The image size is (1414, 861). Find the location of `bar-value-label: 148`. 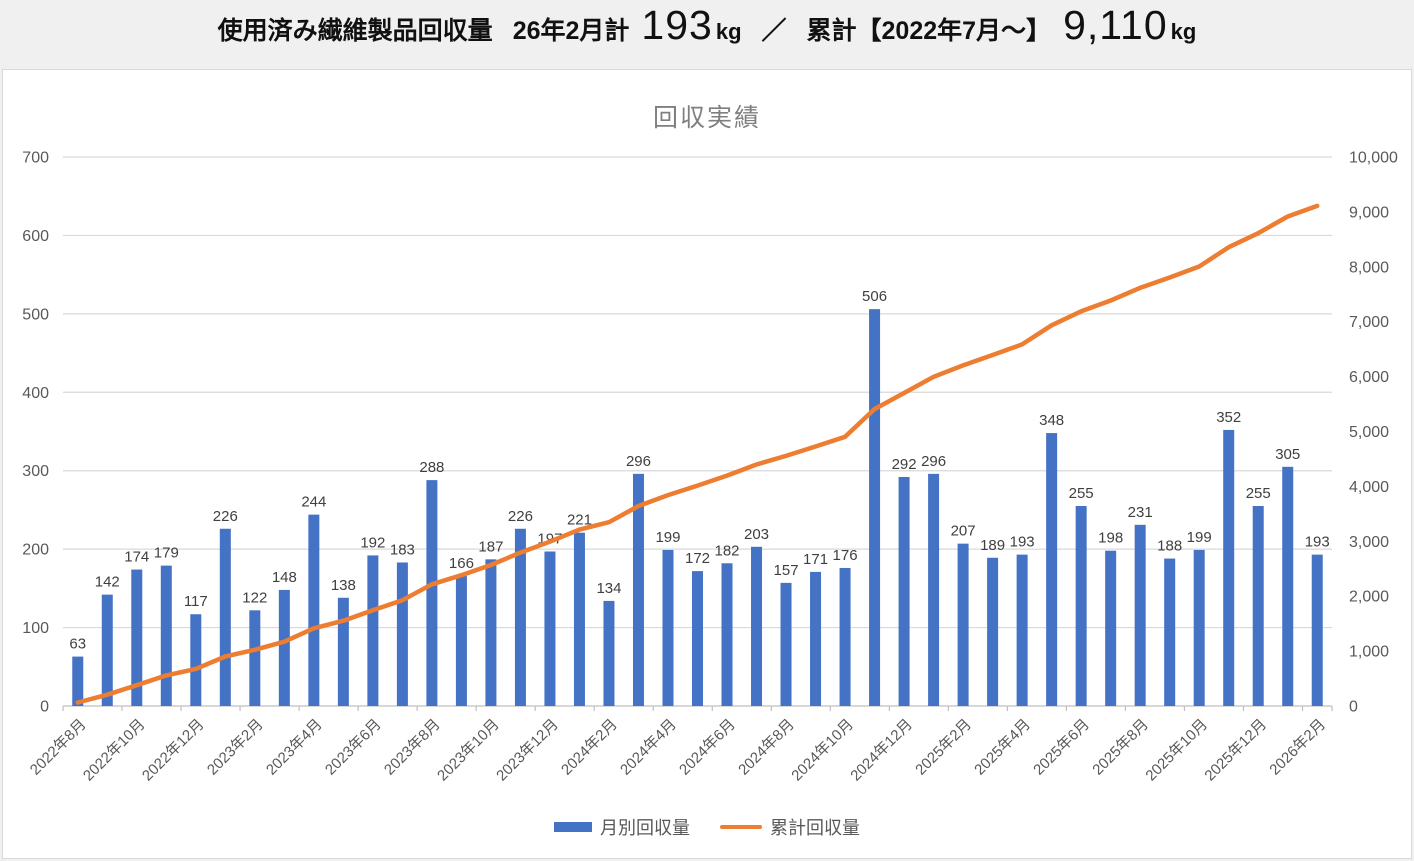

bar-value-label: 148 is located at coordinates (284, 577).